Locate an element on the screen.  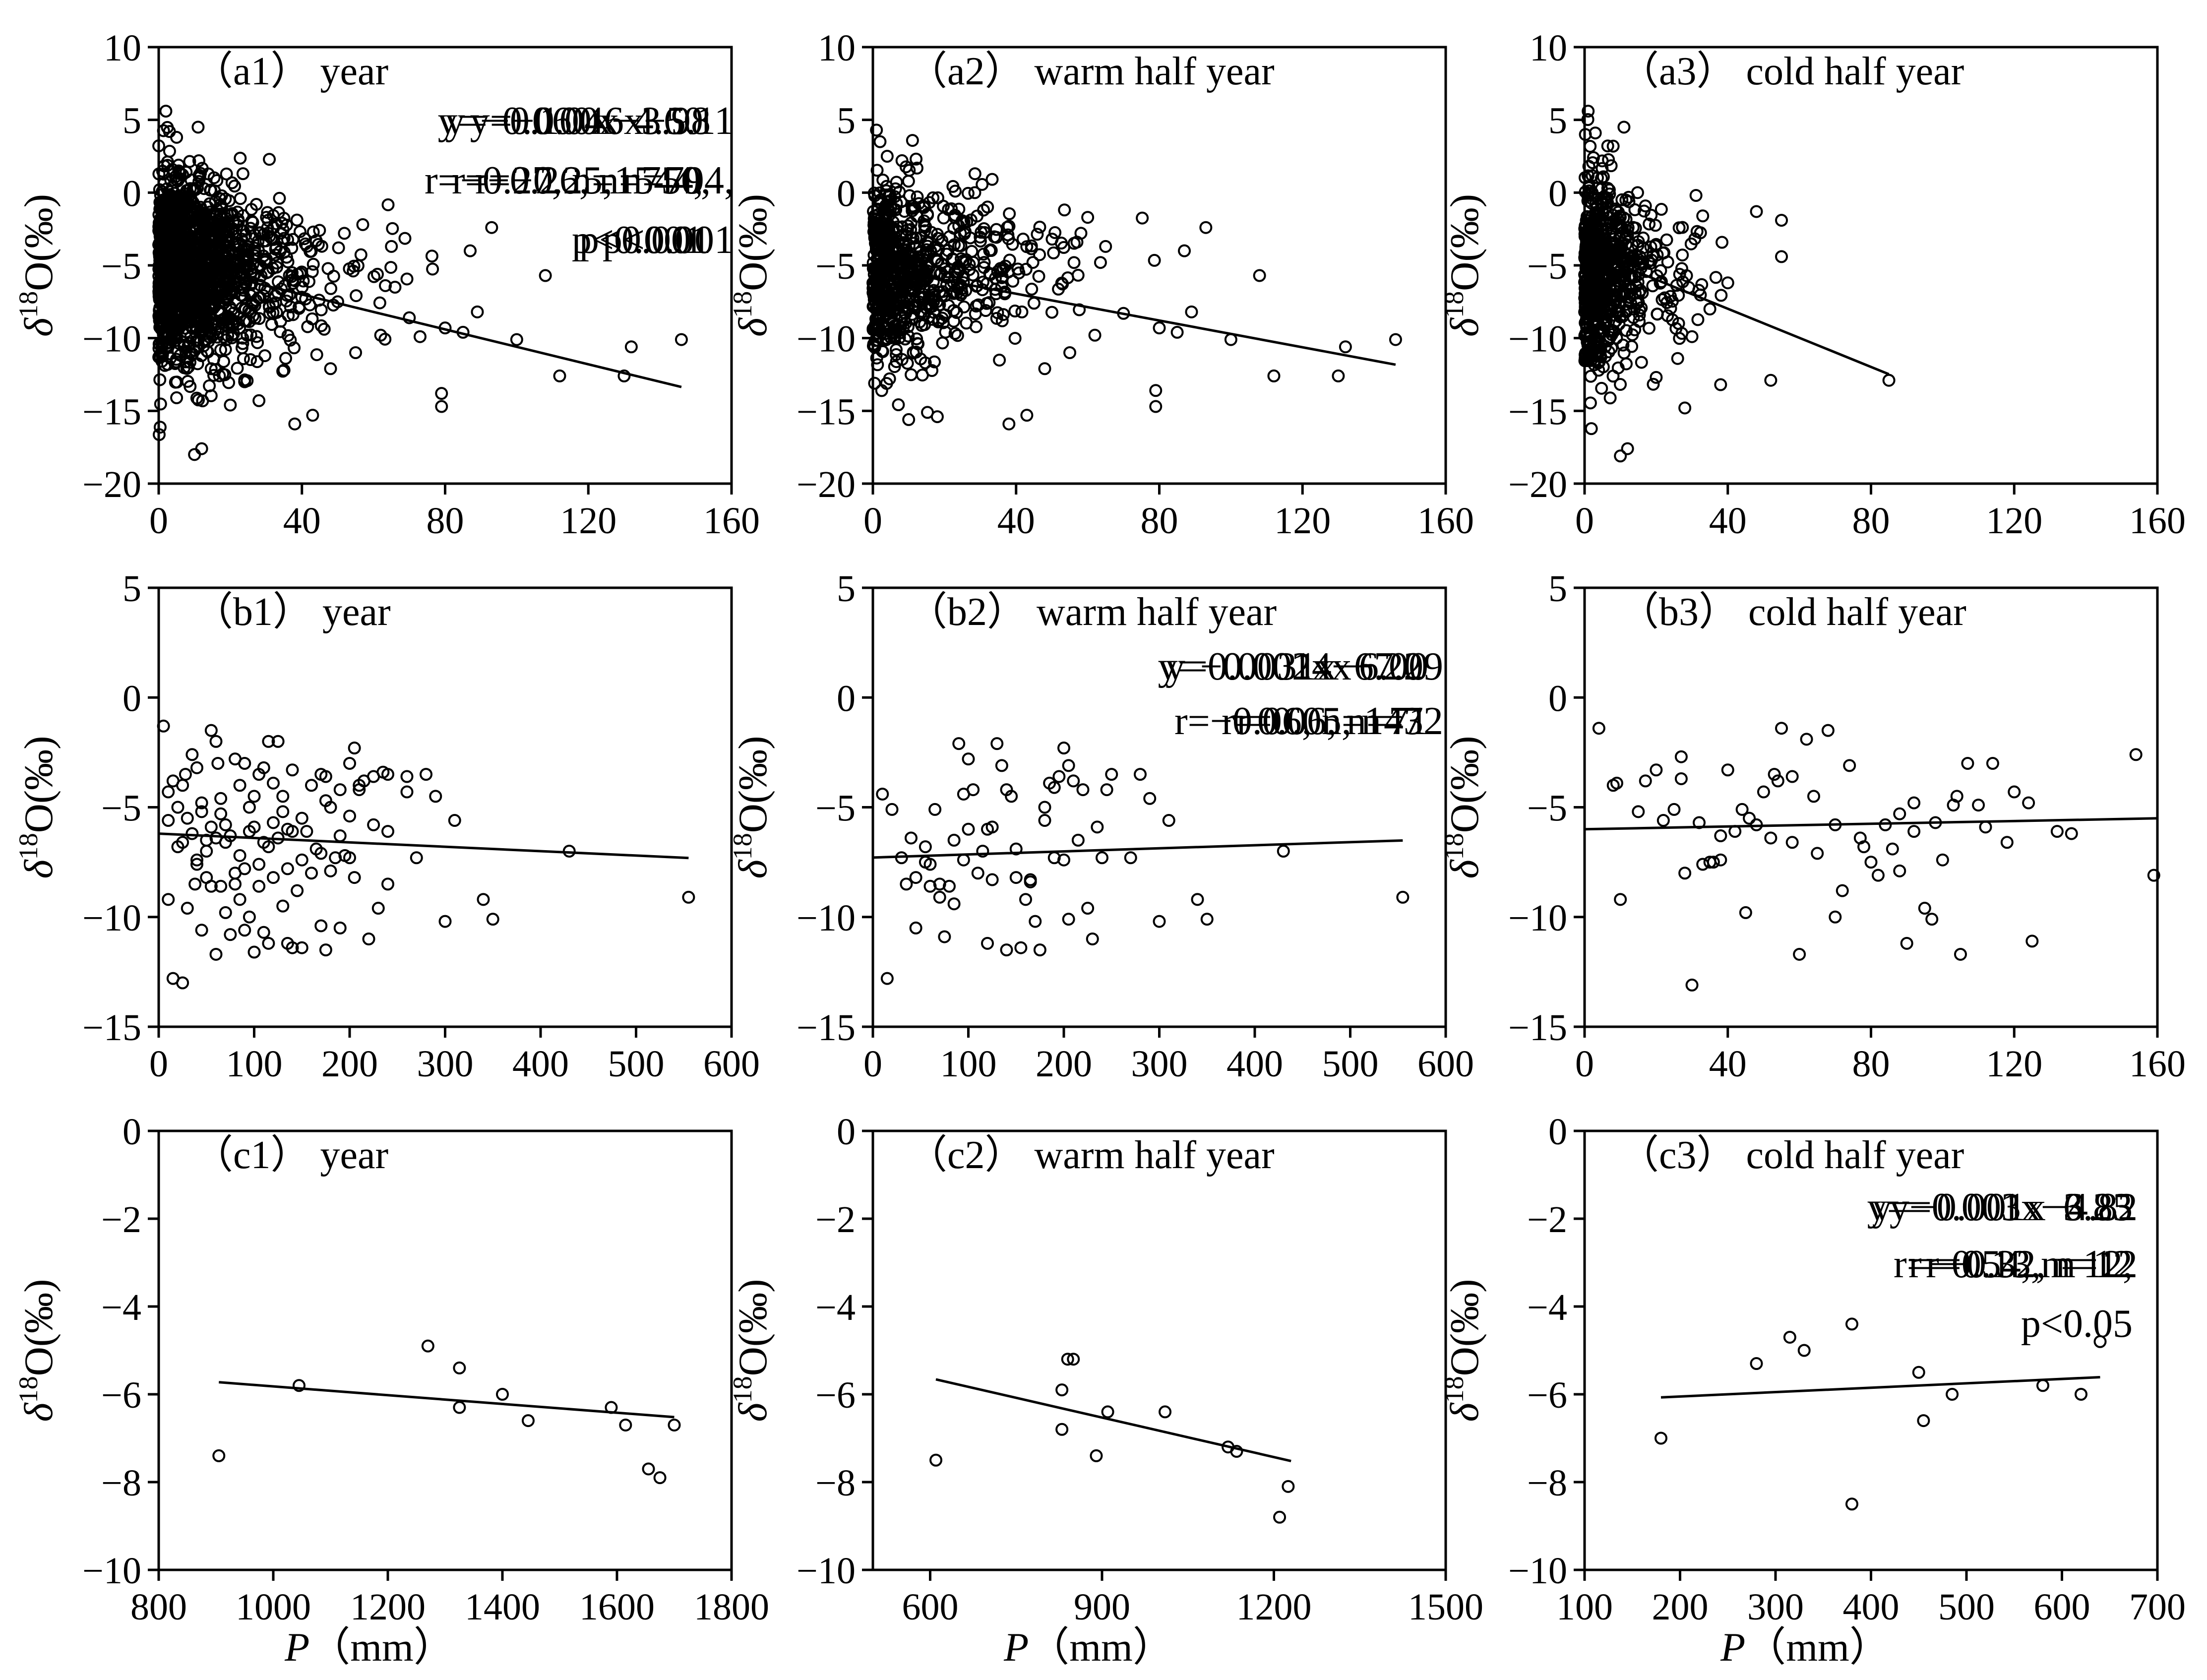
y-tick-label: −2 is located at coordinates (121, 1220).